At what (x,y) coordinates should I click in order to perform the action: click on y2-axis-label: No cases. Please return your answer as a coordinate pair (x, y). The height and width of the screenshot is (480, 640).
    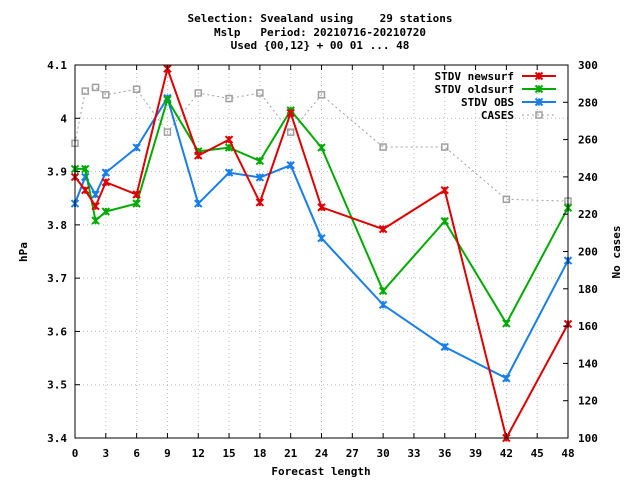
    Looking at the image, I should click on (616, 252).